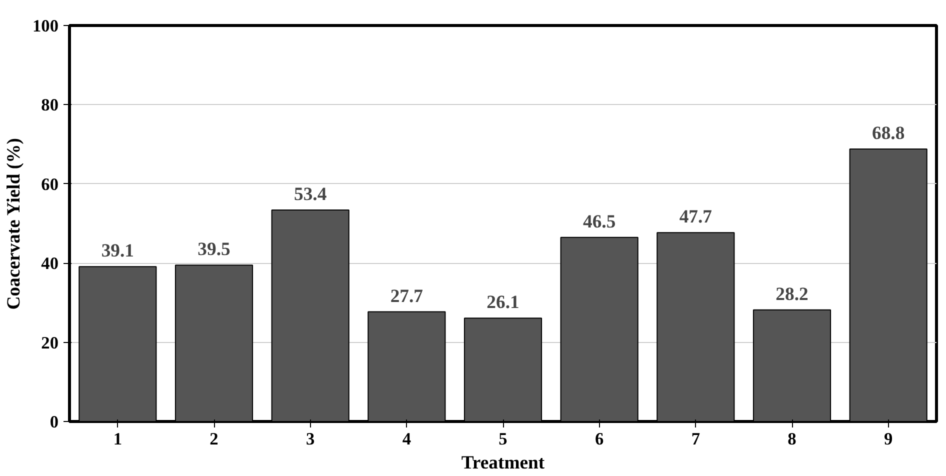 The image size is (946, 476). I want to click on data-label: 68.8, so click(888, 133).